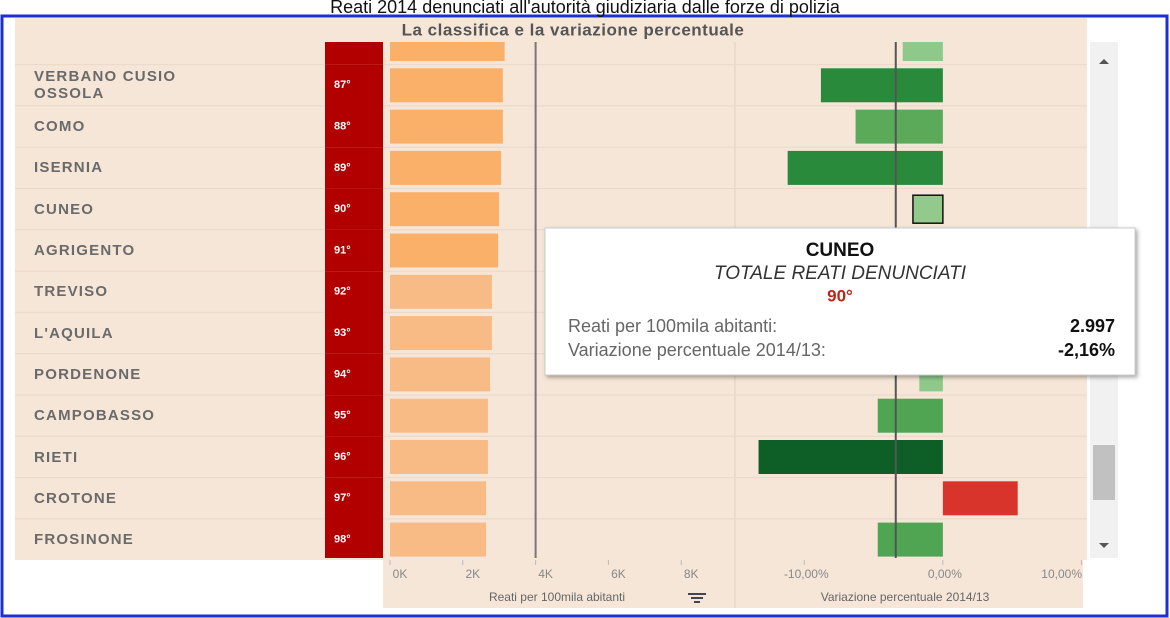 This screenshot has height=618, width=1170. I want to click on tooltip, so click(840, 301).